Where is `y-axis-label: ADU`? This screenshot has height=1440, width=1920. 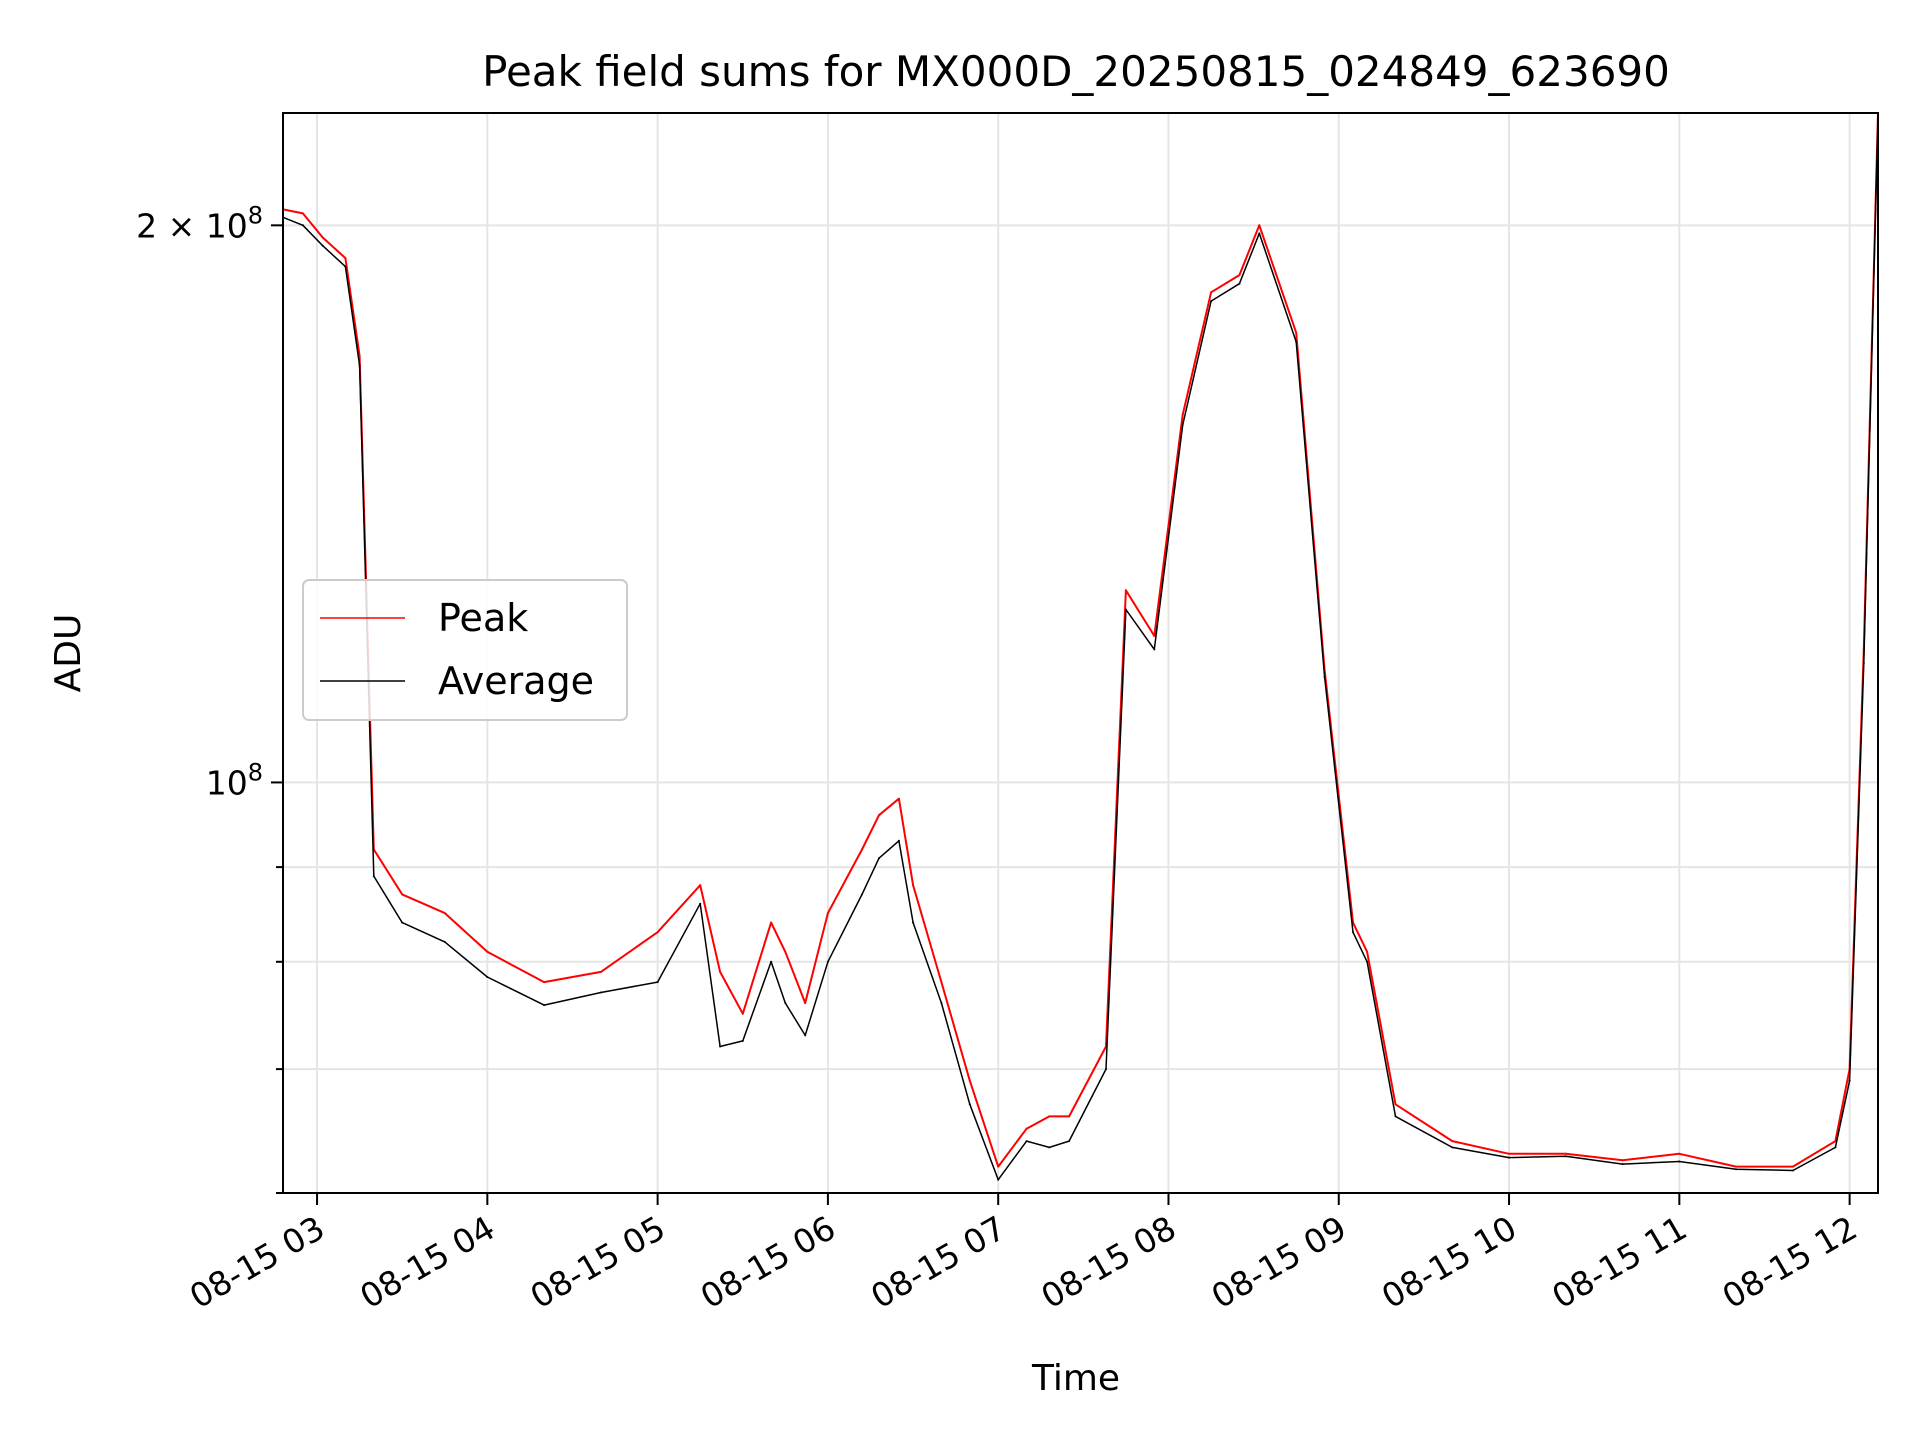
y-axis-label: ADU is located at coordinates (68, 653).